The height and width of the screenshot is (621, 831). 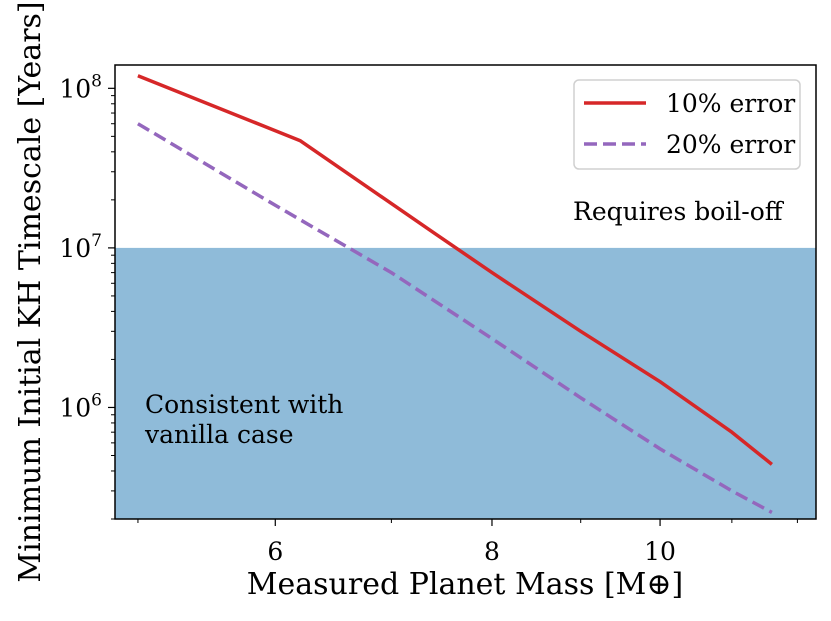 I want to click on y-axis-label: Minimum Initial KH Timescale [Years], so click(x=30, y=291).